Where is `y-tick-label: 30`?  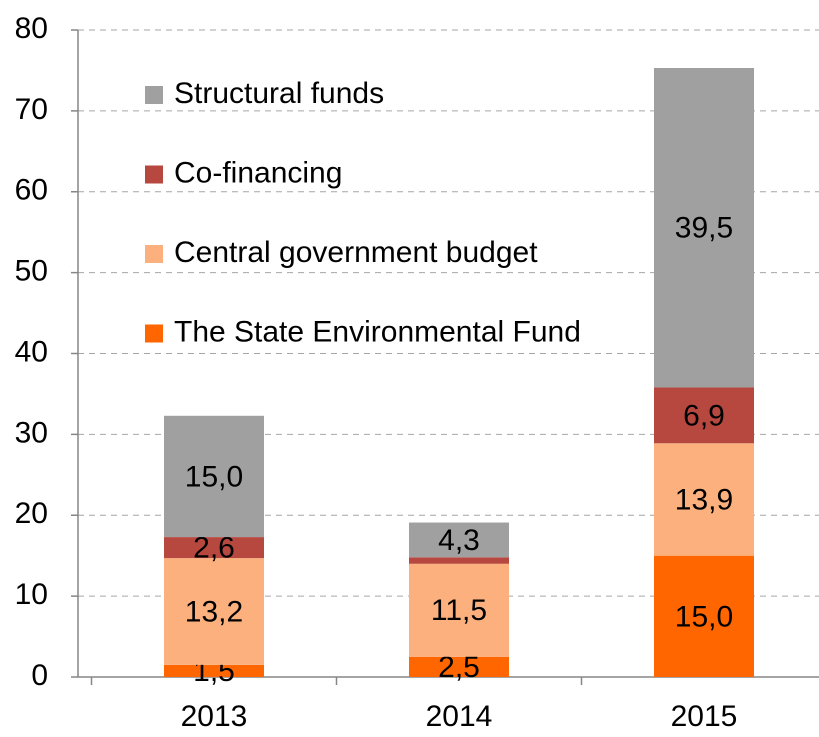 y-tick-label: 30 is located at coordinates (31, 432).